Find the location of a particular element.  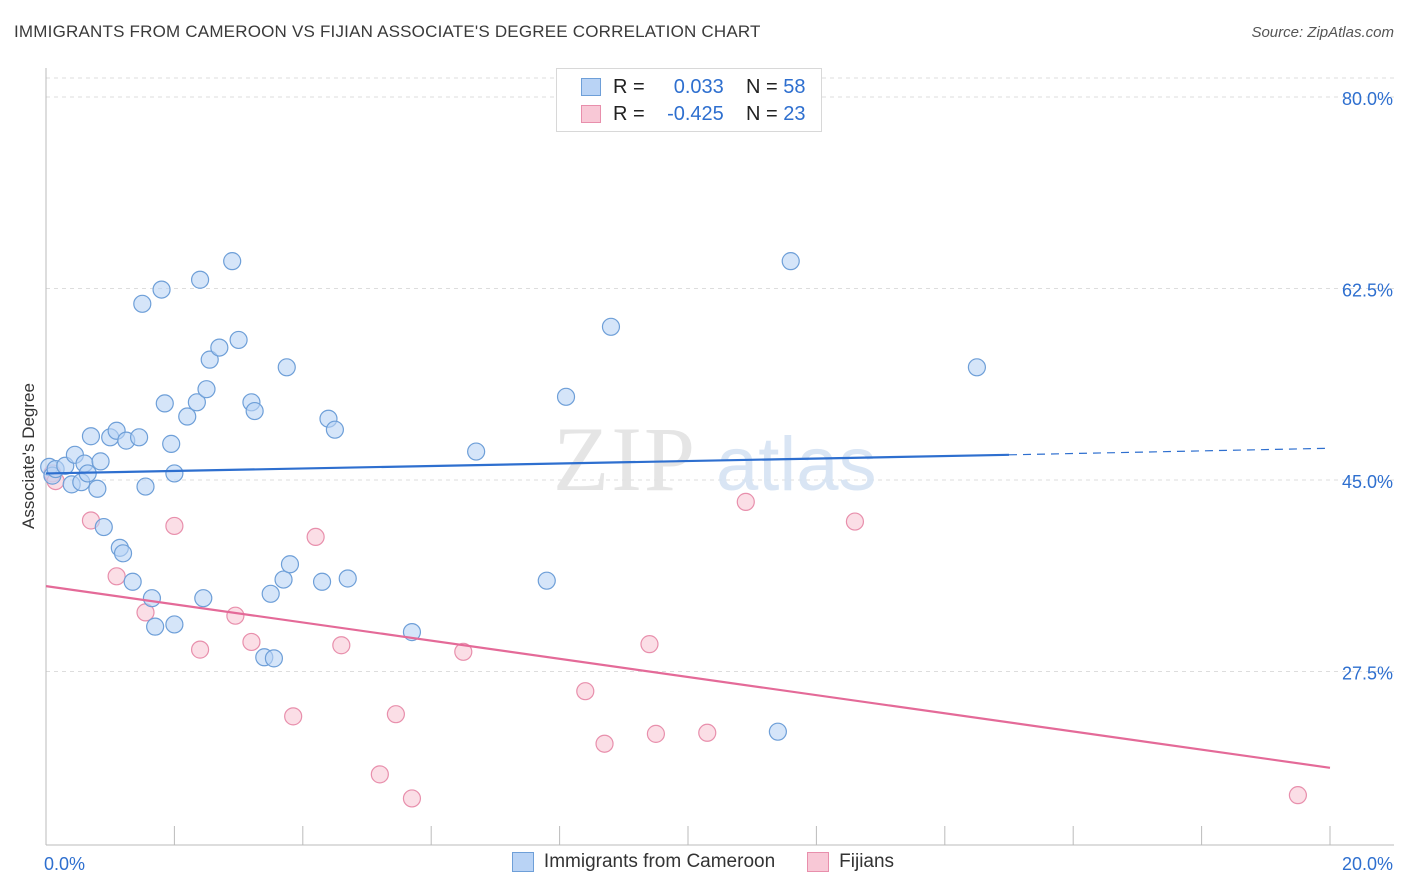

stats-legend: R = 0.033 N = 58 R = -0.425 N = 23 is located at coordinates (689, 100).